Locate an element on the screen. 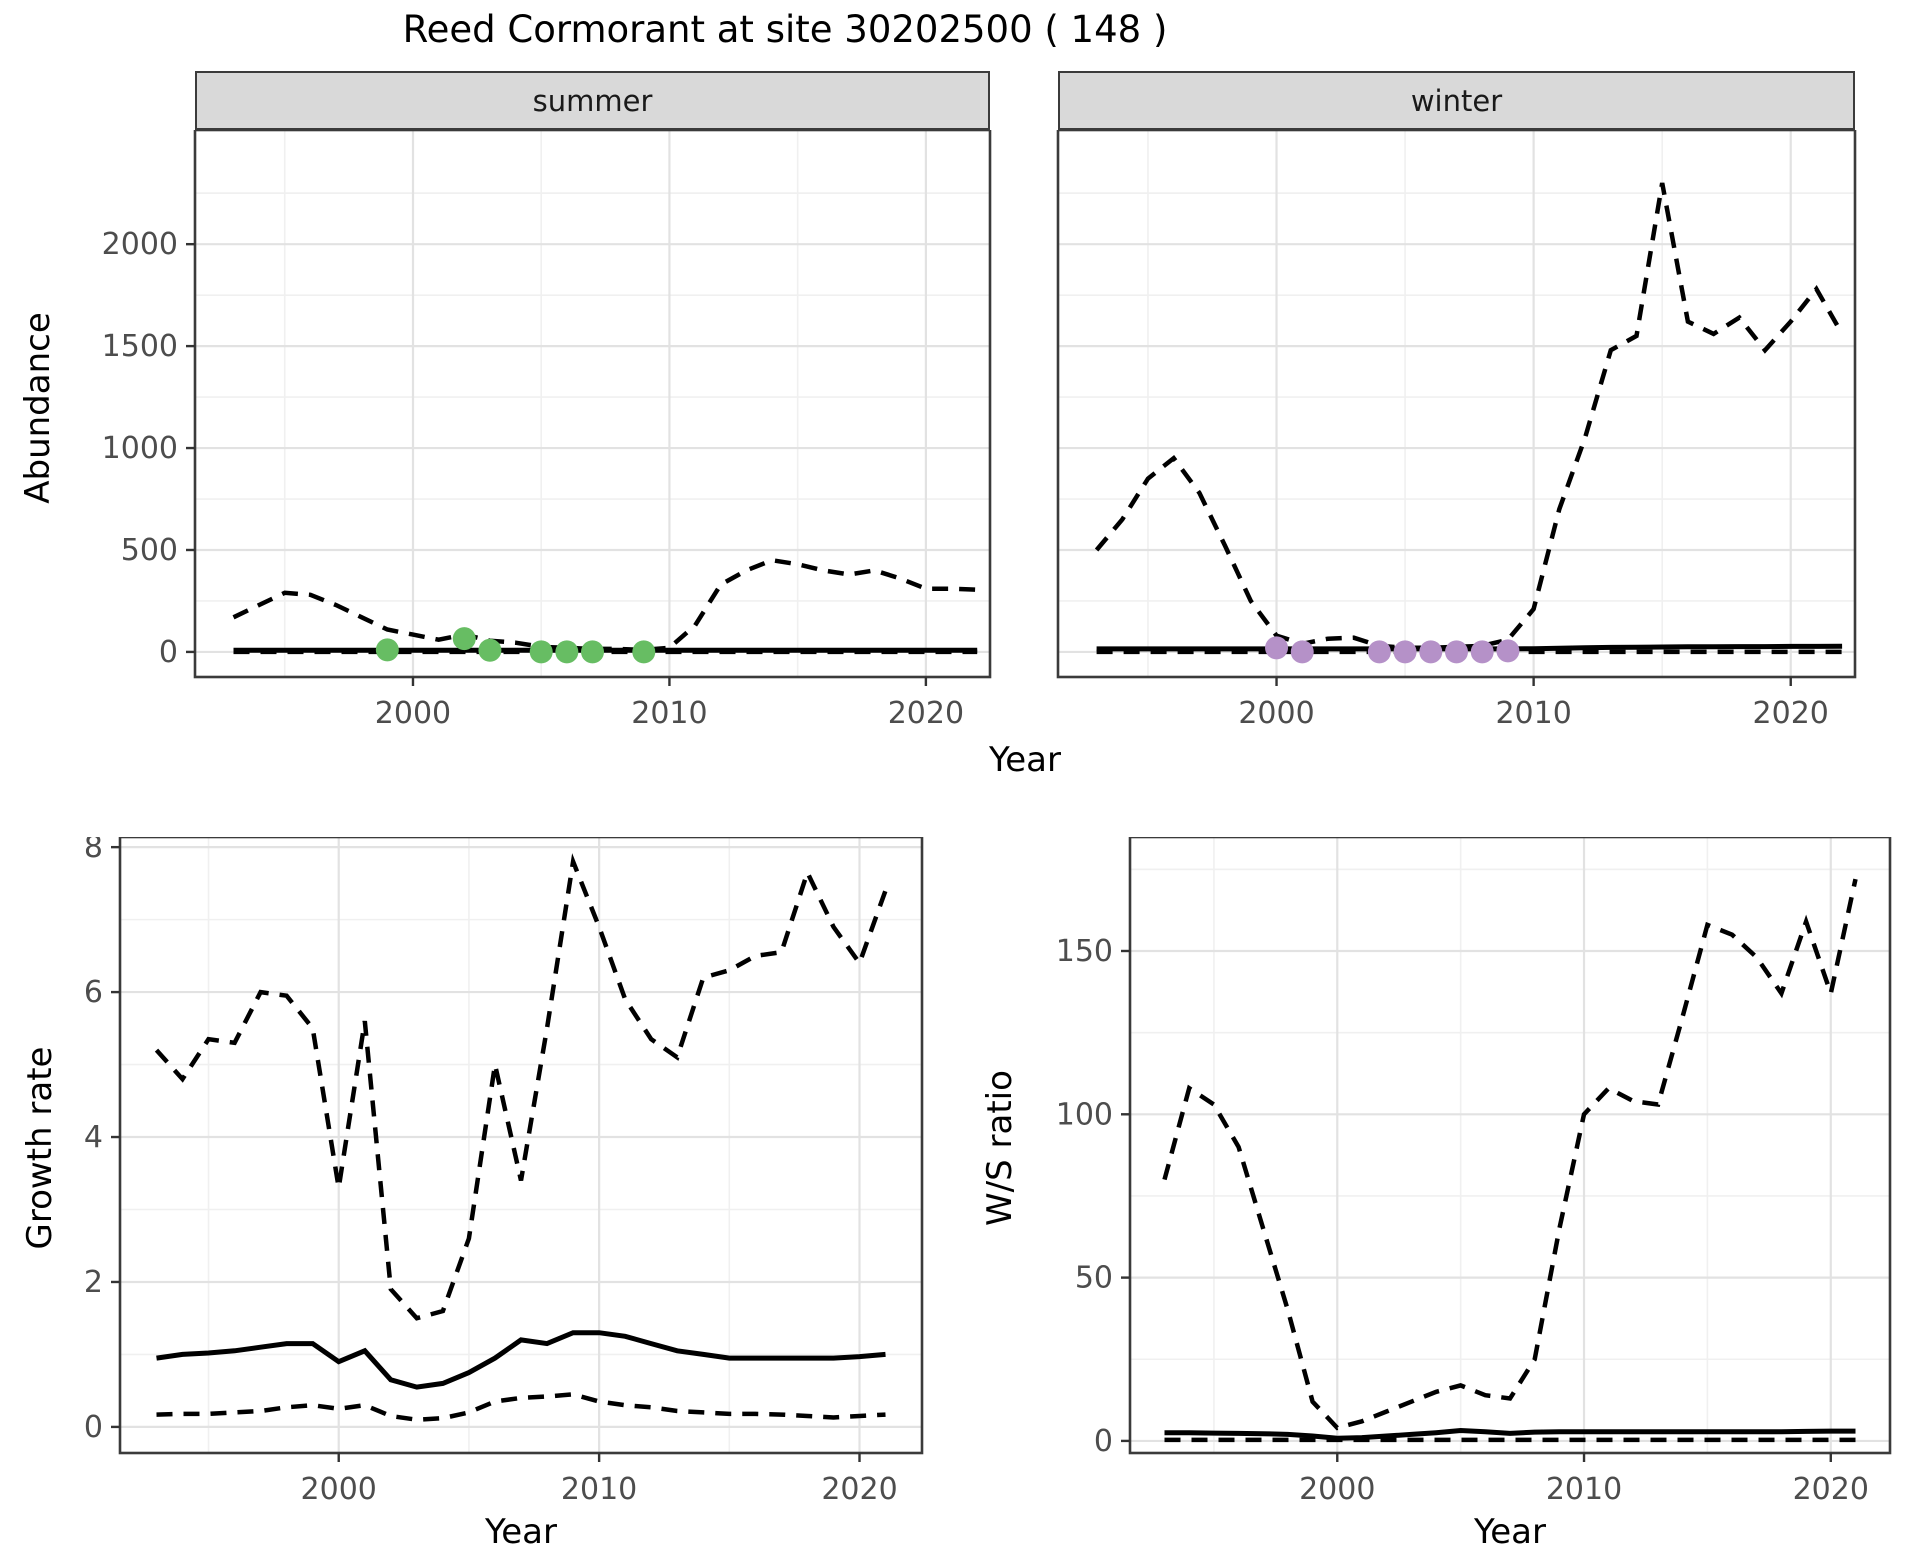 The width and height of the screenshot is (1920, 1560). y-tick-label: 4 is located at coordinates (93, 1137).